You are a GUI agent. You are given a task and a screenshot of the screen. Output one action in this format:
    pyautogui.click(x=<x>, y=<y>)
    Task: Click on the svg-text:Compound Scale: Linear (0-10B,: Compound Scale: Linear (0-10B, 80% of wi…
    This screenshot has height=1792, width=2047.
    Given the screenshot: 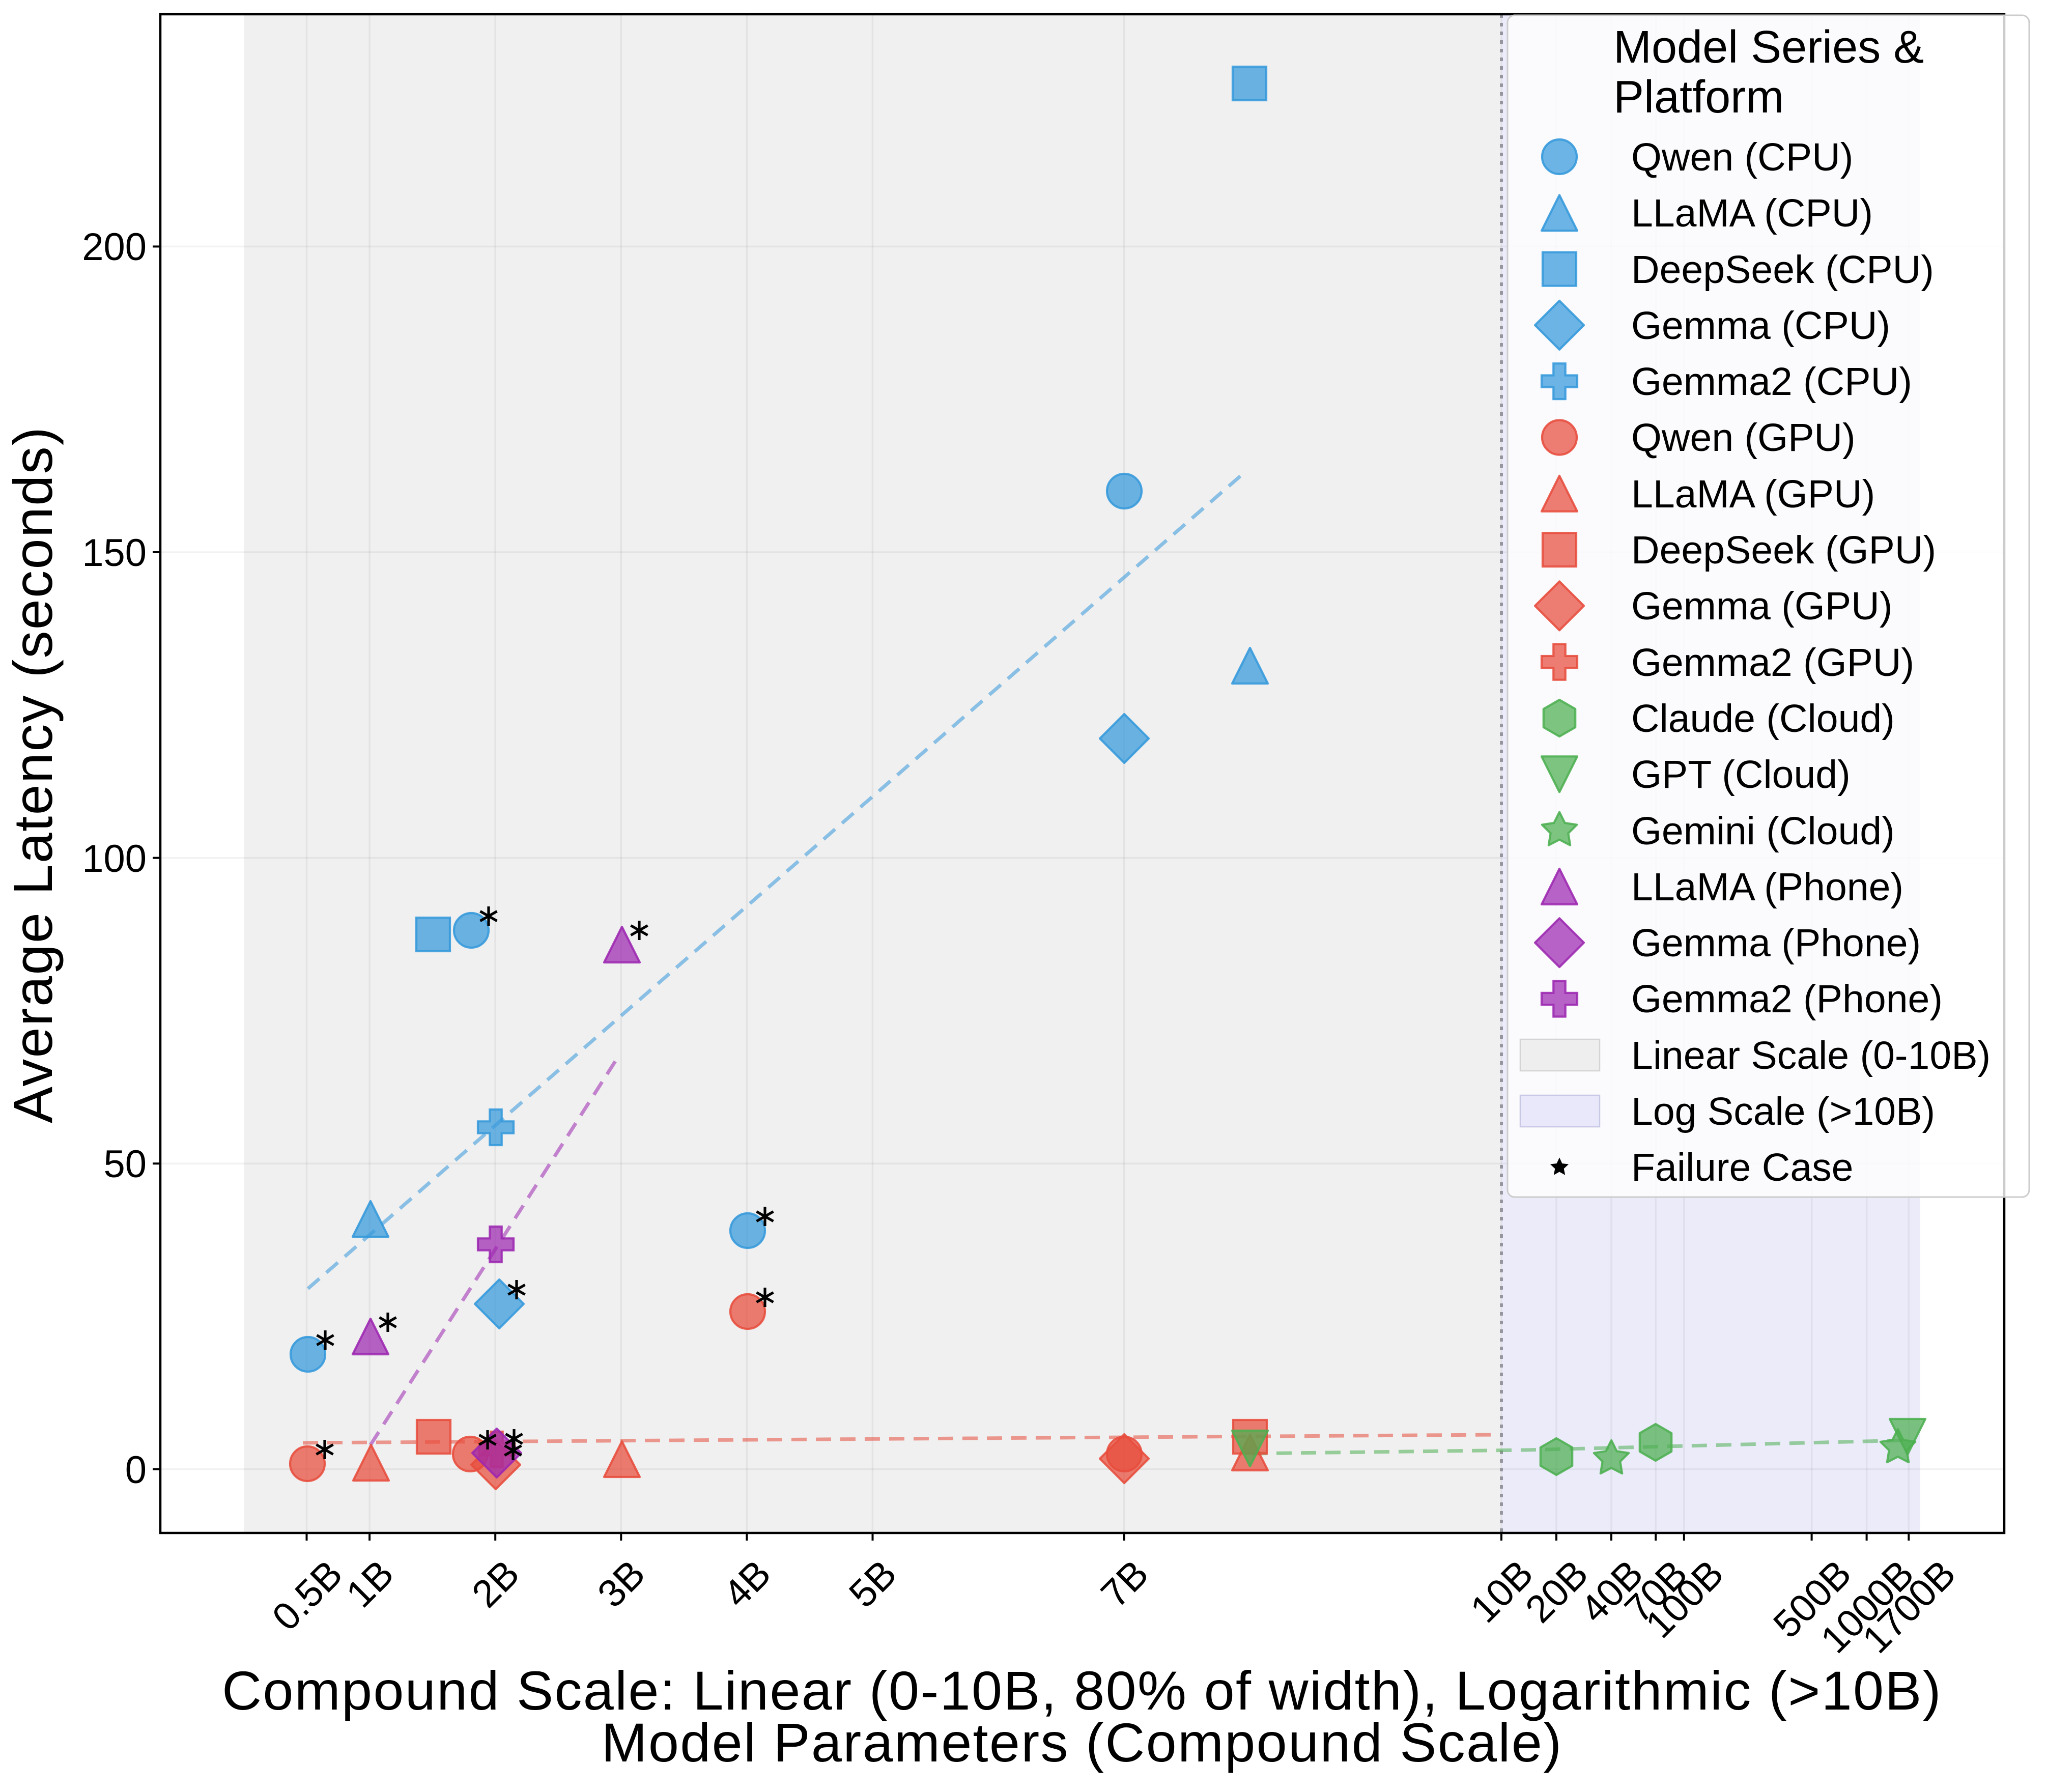 What is the action you would take?
    pyautogui.click(x=1082, y=1690)
    